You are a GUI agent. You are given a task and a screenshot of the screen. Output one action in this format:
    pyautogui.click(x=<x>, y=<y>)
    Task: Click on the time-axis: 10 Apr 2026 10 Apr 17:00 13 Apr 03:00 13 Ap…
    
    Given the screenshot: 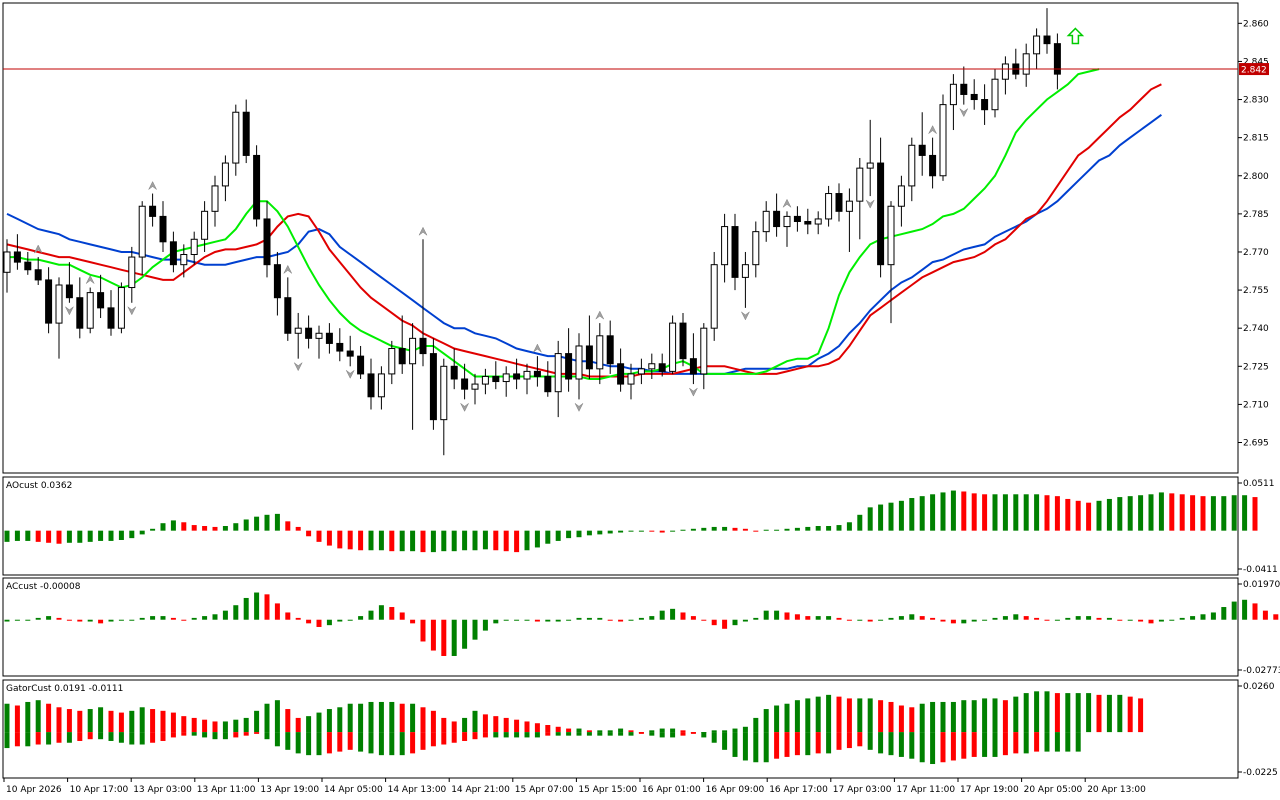 What is the action you would take?
    pyautogui.click(x=574, y=786)
    